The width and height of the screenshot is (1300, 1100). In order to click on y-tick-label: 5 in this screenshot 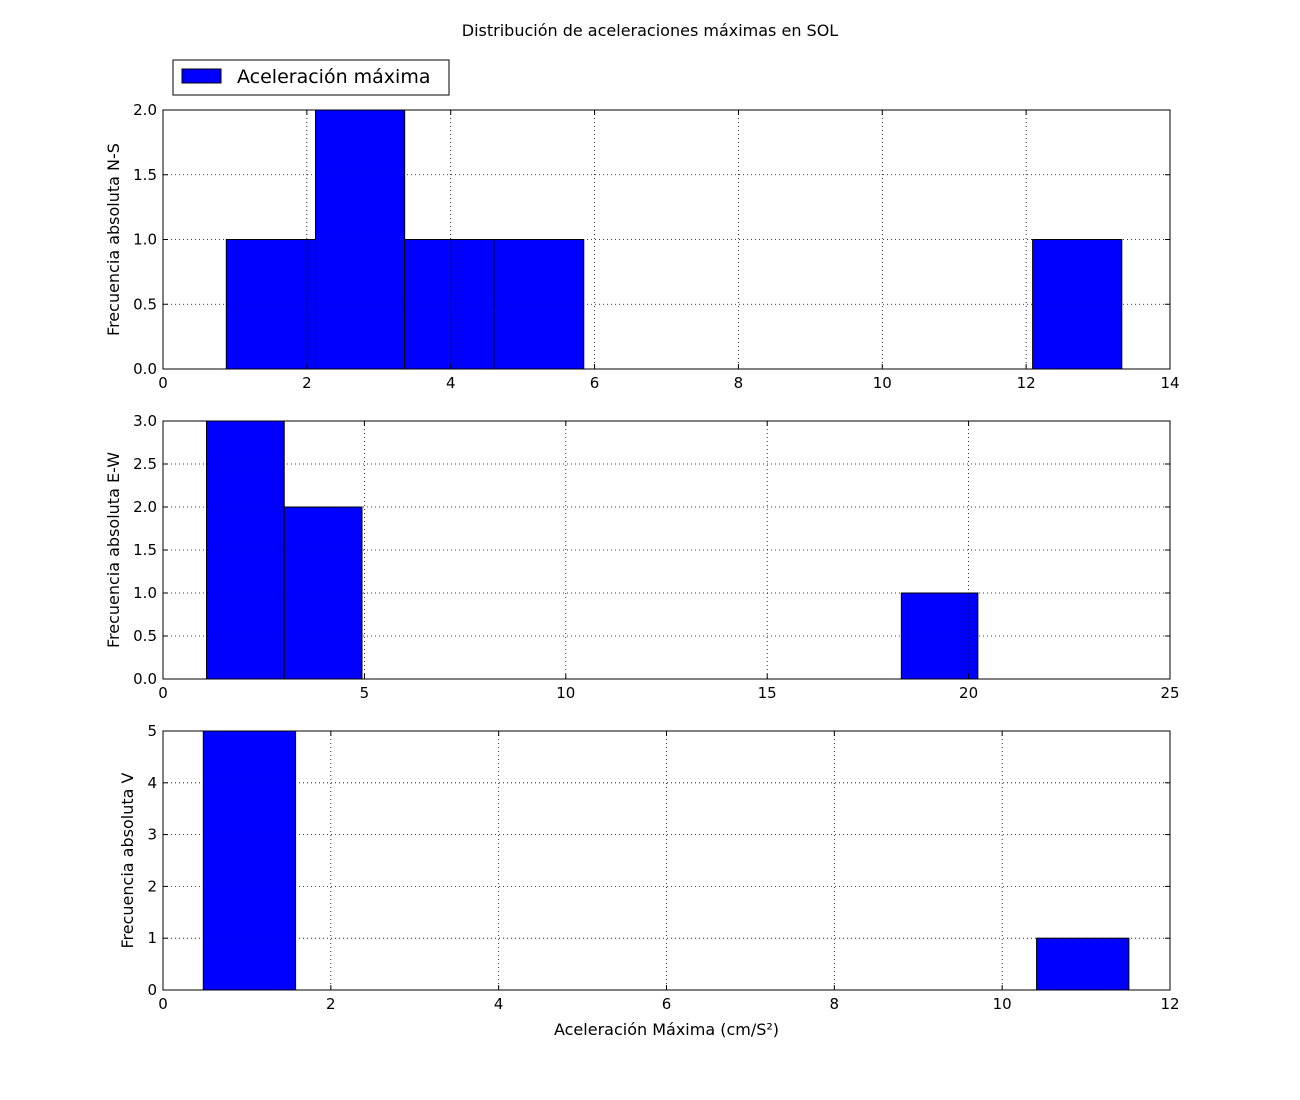, I will do `click(152, 731)`.